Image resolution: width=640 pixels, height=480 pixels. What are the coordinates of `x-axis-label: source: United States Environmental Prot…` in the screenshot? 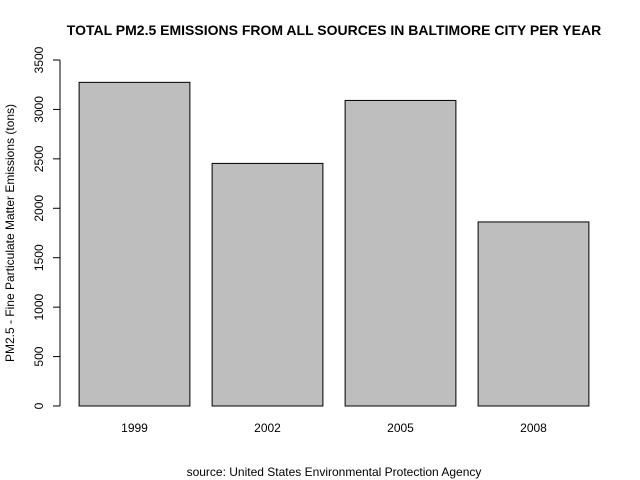 It's located at (334, 472).